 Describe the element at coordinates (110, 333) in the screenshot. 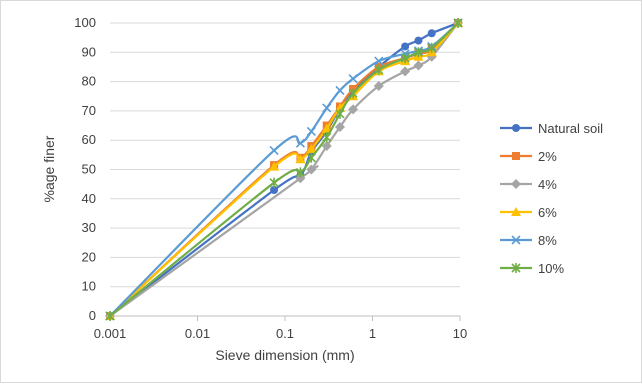

I see `x-tick-label: 0.001` at that location.